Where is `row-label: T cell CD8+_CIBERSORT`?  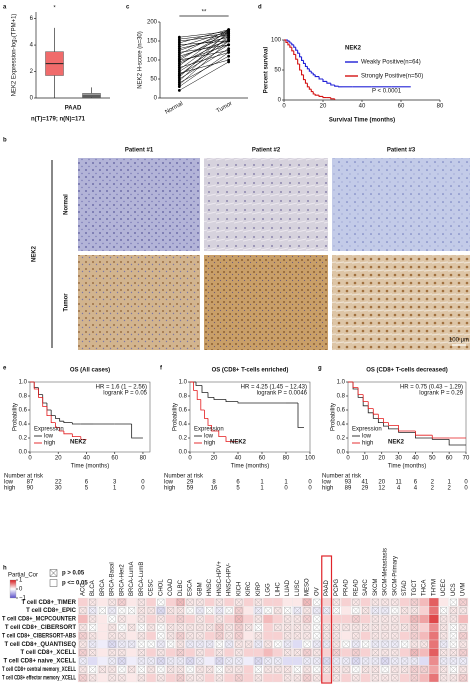 row-label: T cell CD8+_CIBERSORT is located at coordinates (41, 628).